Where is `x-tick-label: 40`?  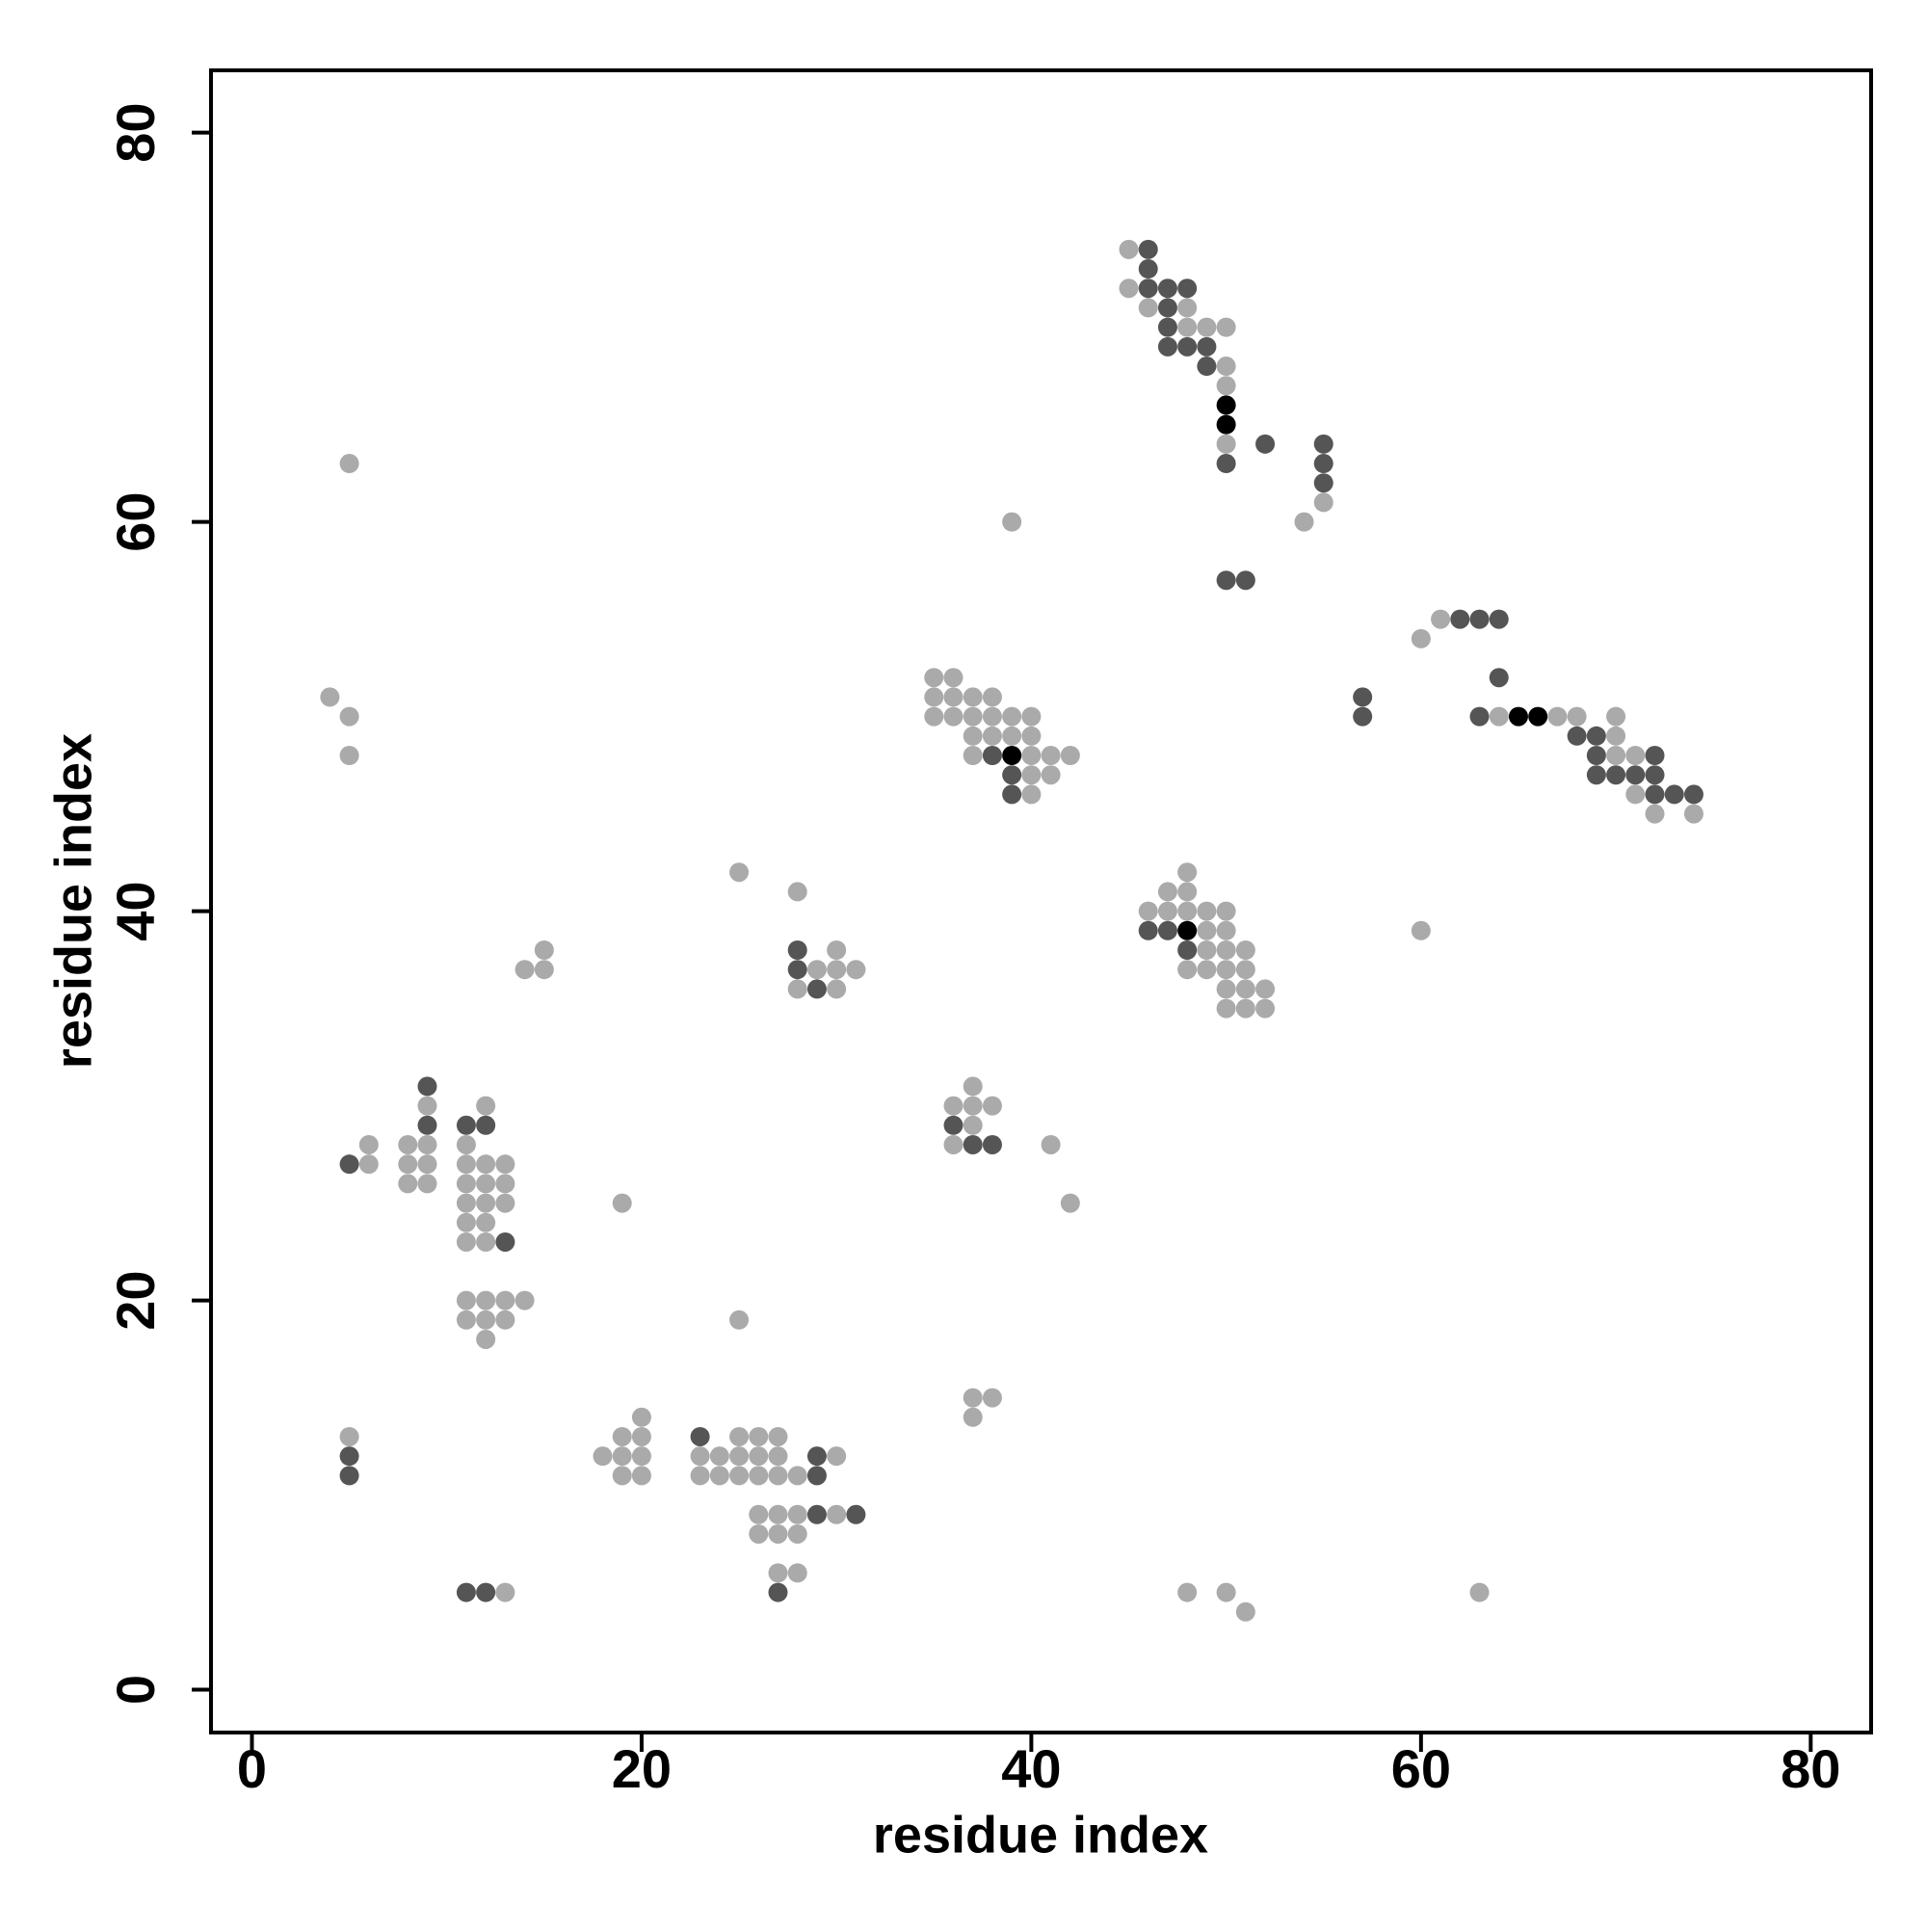 x-tick-label: 40 is located at coordinates (1031, 1768).